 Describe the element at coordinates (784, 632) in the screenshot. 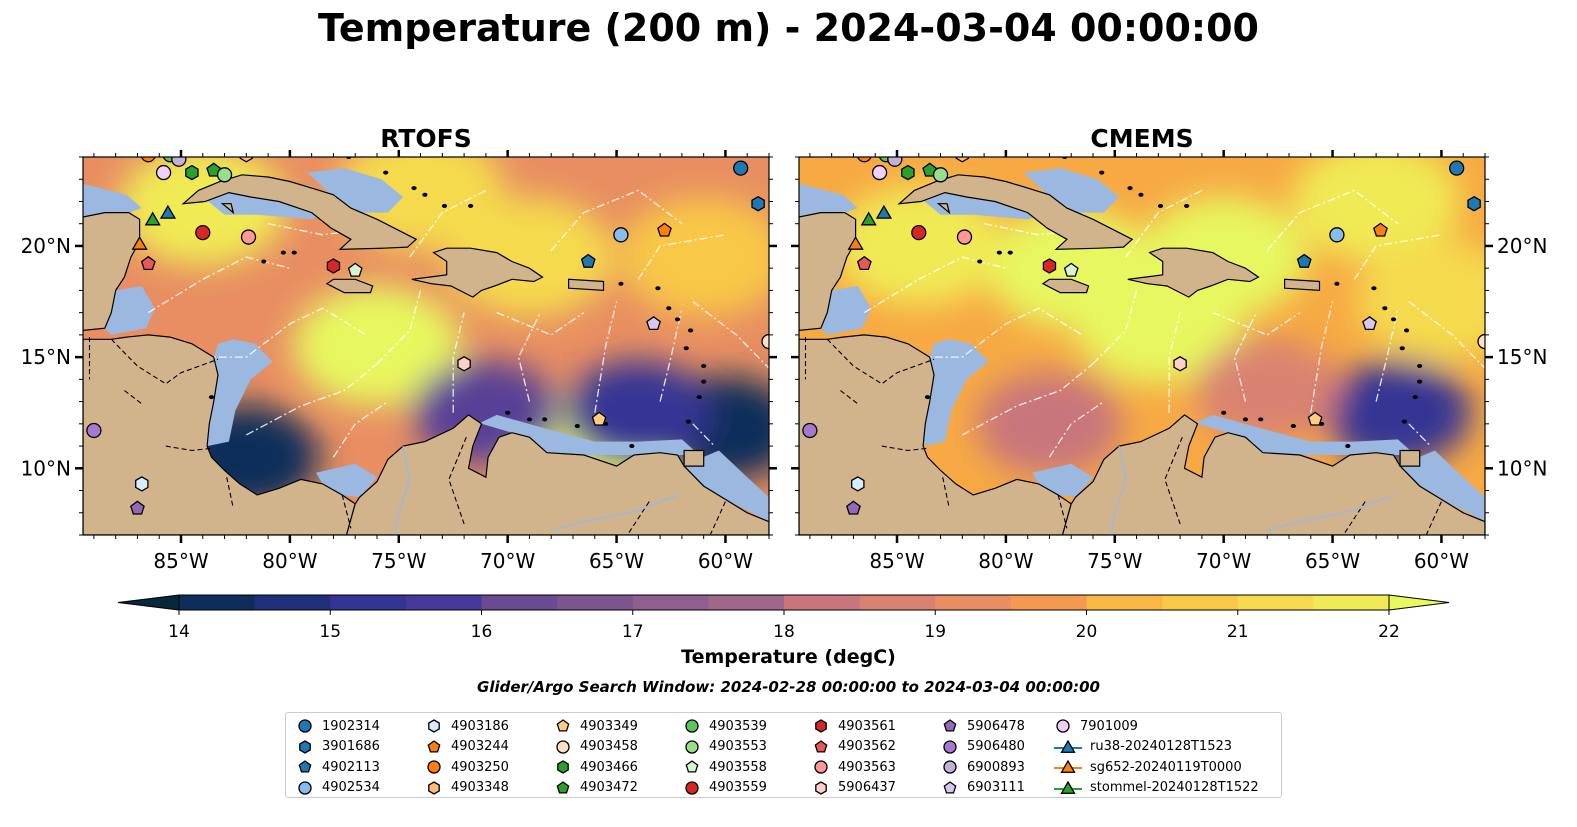

I see `colorbar-tick-label: 18` at that location.